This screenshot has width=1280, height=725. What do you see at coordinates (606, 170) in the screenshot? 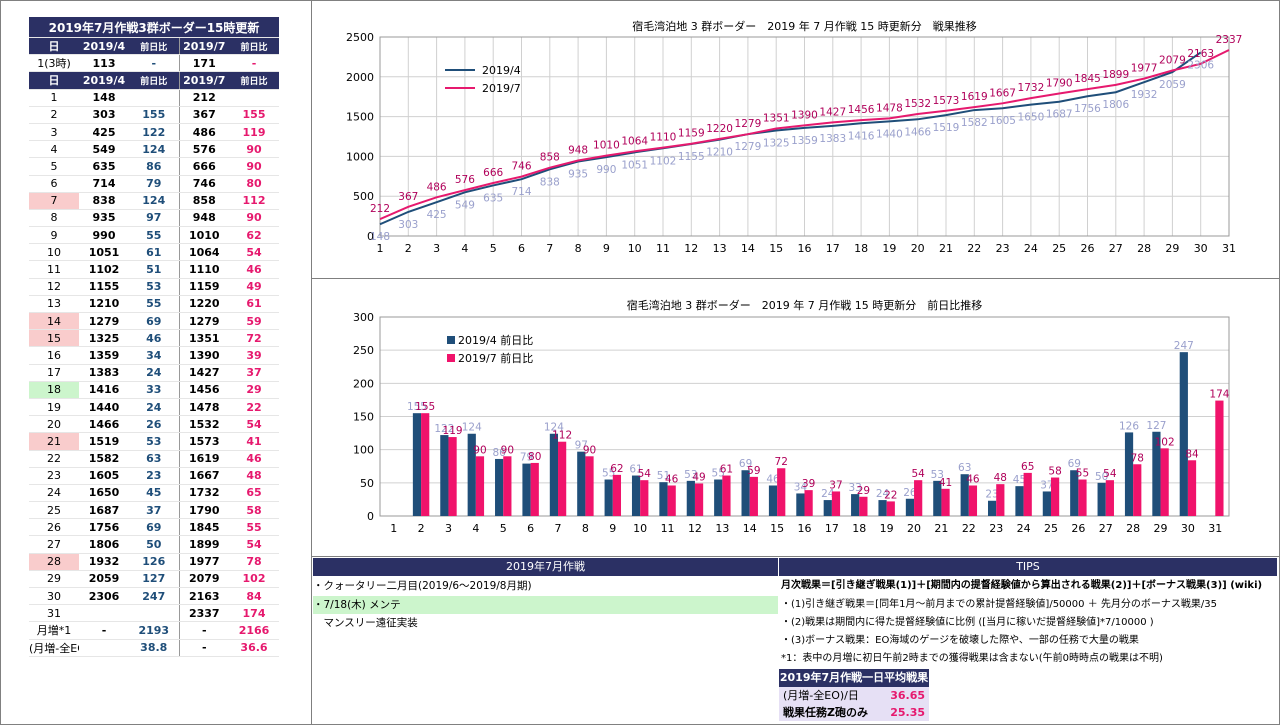
I see `data-label: 990` at bounding box center [606, 170].